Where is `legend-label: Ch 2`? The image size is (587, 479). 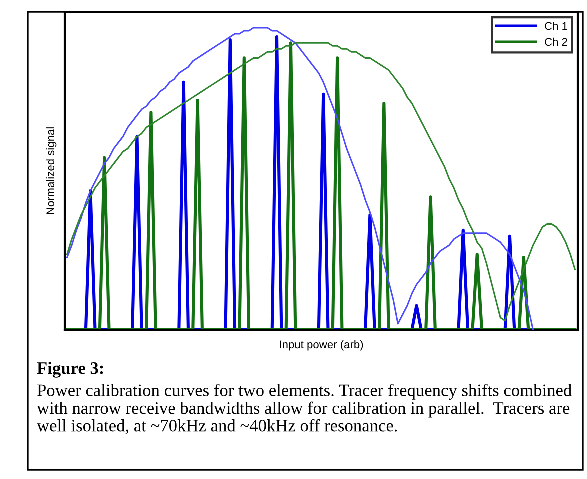
legend-label: Ch 2 is located at coordinates (556, 42).